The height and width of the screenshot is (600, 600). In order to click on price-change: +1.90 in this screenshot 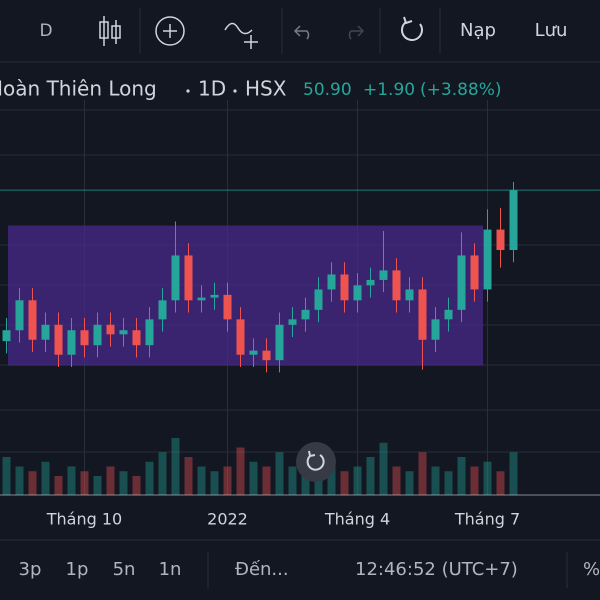, I will do `click(389, 90)`.